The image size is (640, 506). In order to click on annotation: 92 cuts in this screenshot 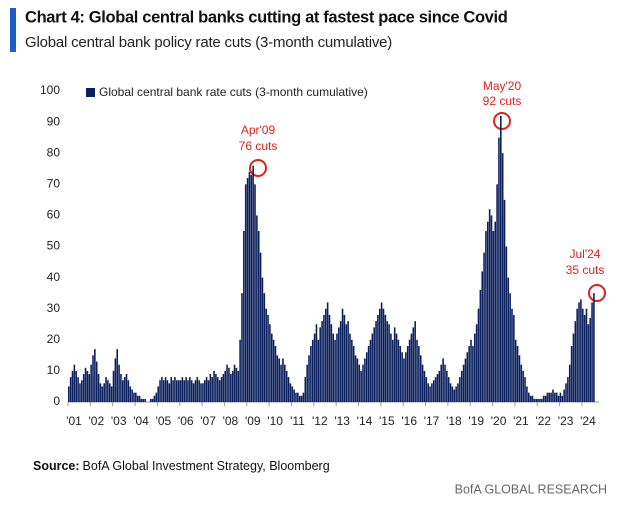, I will do `click(502, 101)`.